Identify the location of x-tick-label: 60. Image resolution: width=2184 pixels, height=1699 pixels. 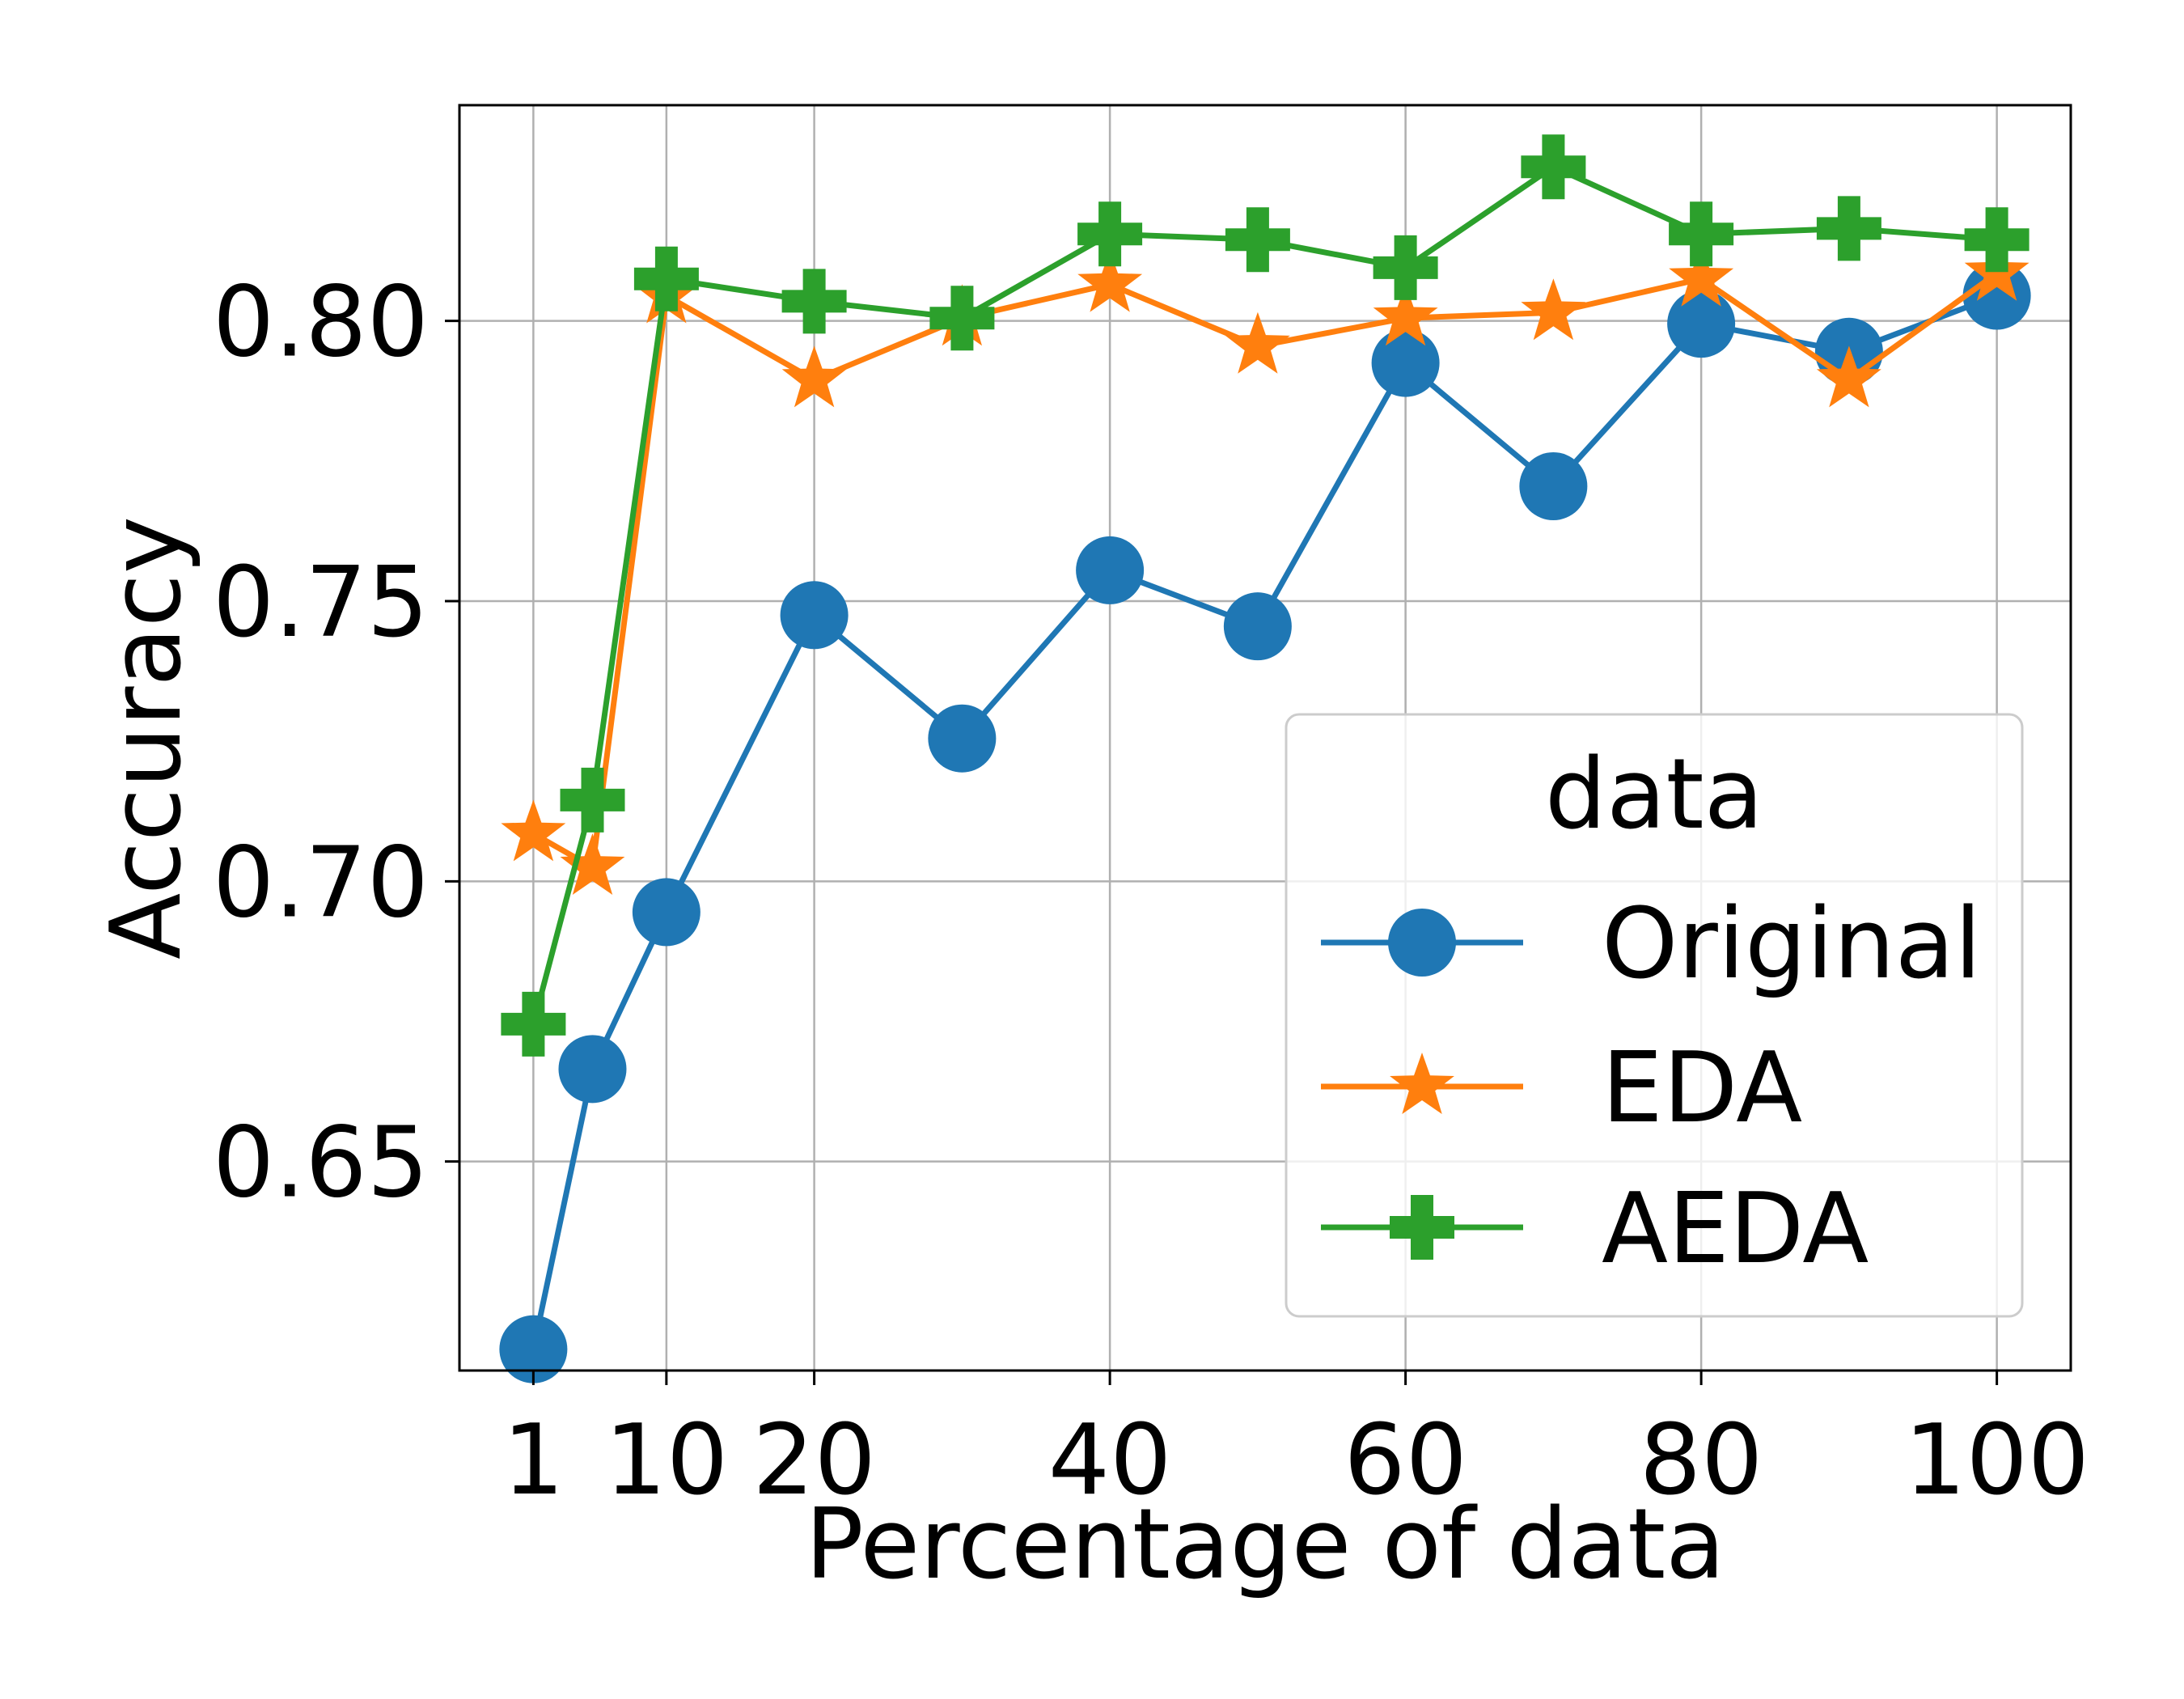
(1405, 1461).